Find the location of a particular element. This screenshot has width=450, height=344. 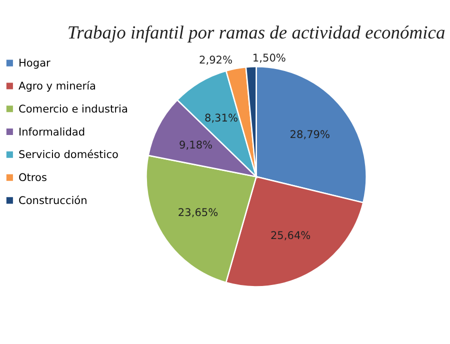

legend-label: Otros is located at coordinates (32, 178).